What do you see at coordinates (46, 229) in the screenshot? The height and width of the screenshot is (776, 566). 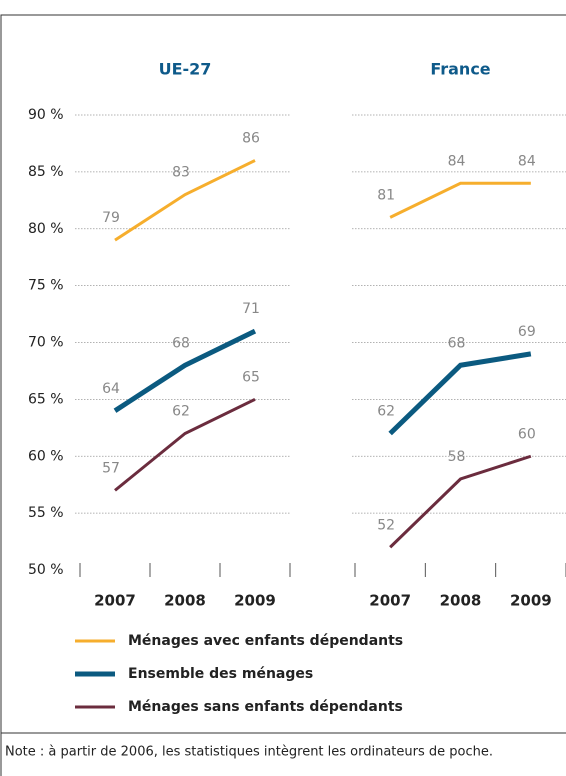 I see `y-tick-label: 80 %` at bounding box center [46, 229].